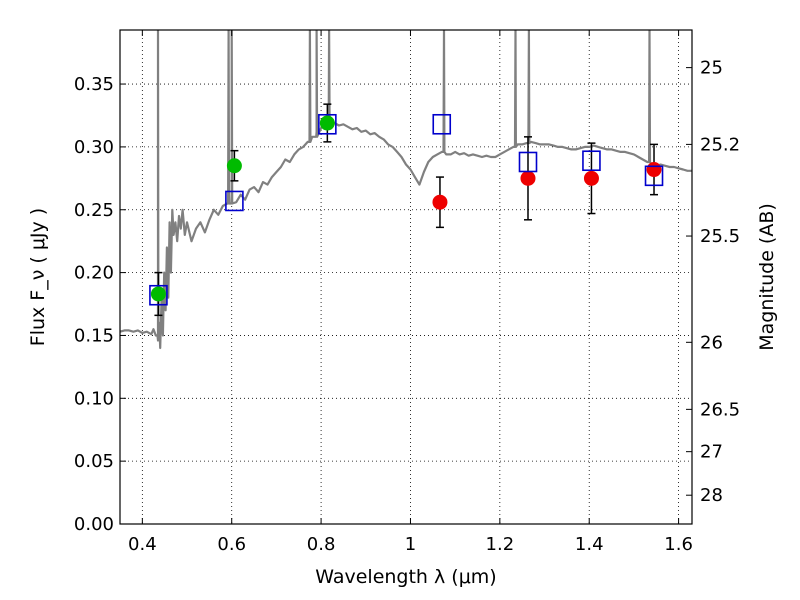 The image size is (800, 600). Describe the element at coordinates (405, 577) in the screenshot. I see `x-axis-label: Wavelength λ (μm)` at that location.